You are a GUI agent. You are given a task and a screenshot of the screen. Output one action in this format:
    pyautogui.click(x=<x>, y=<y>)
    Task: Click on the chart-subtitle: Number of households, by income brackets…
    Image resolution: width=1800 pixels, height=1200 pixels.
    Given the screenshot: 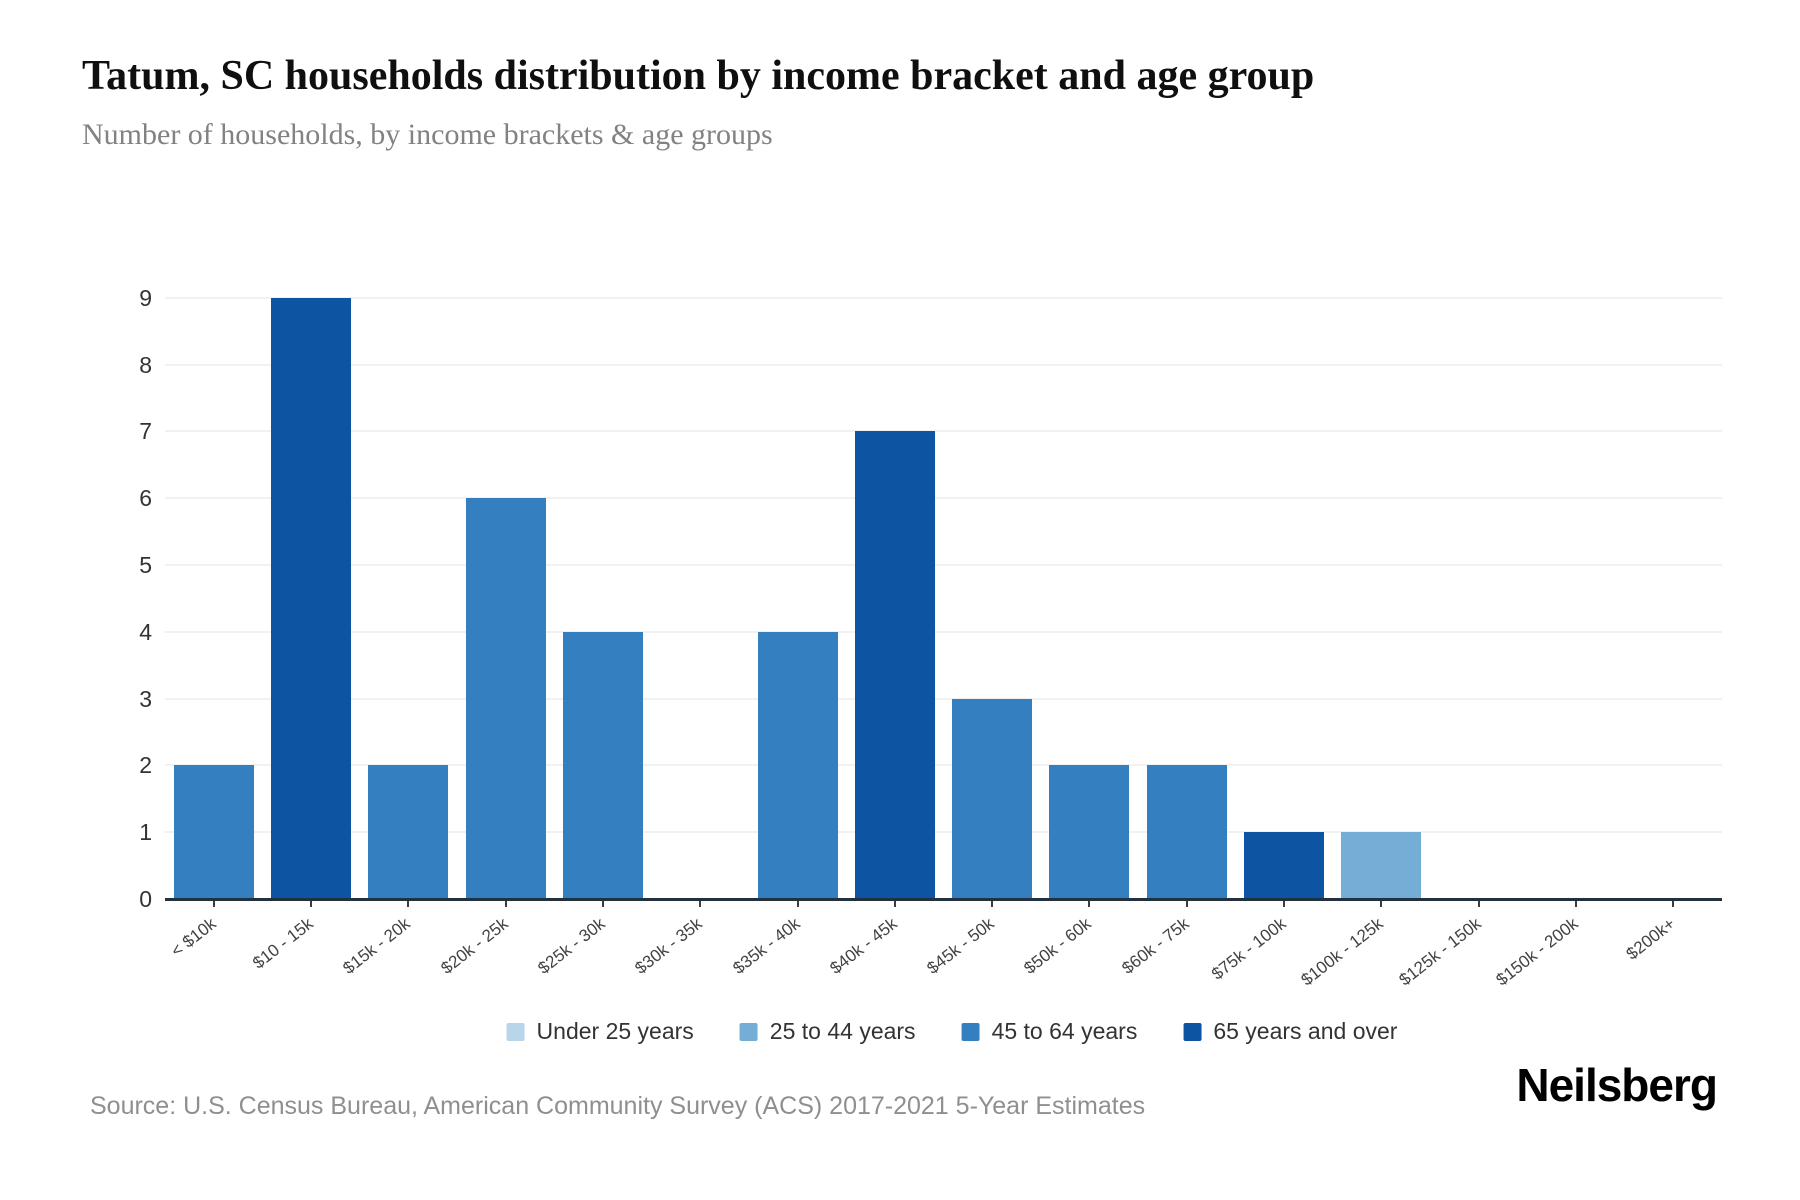 What is the action you would take?
    pyautogui.click(x=427, y=134)
    